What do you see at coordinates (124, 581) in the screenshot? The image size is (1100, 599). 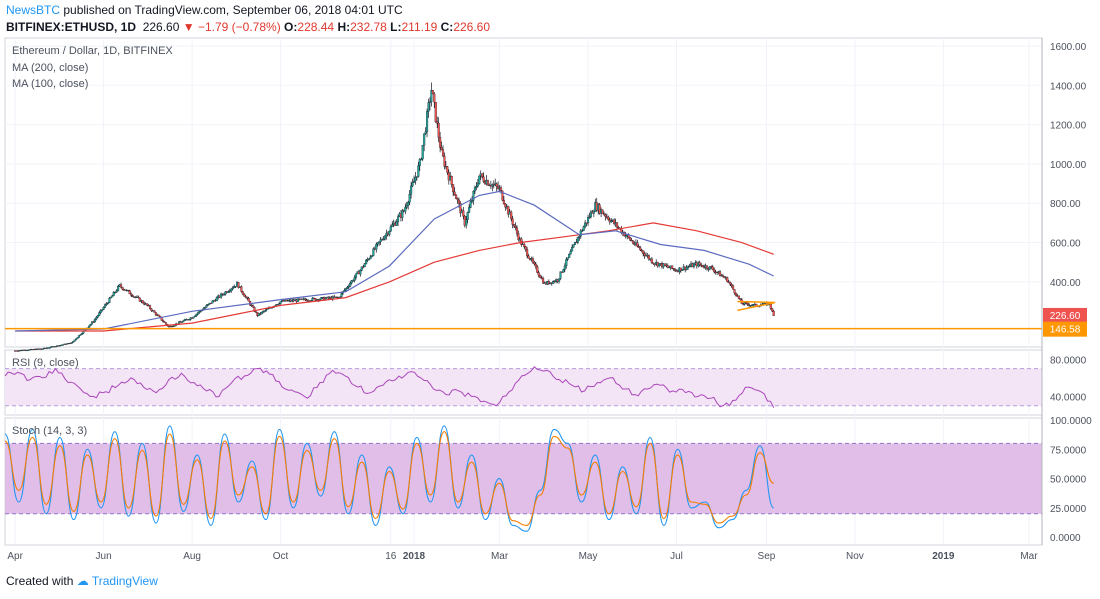 I see `tradingview-link: TradingView` at bounding box center [124, 581].